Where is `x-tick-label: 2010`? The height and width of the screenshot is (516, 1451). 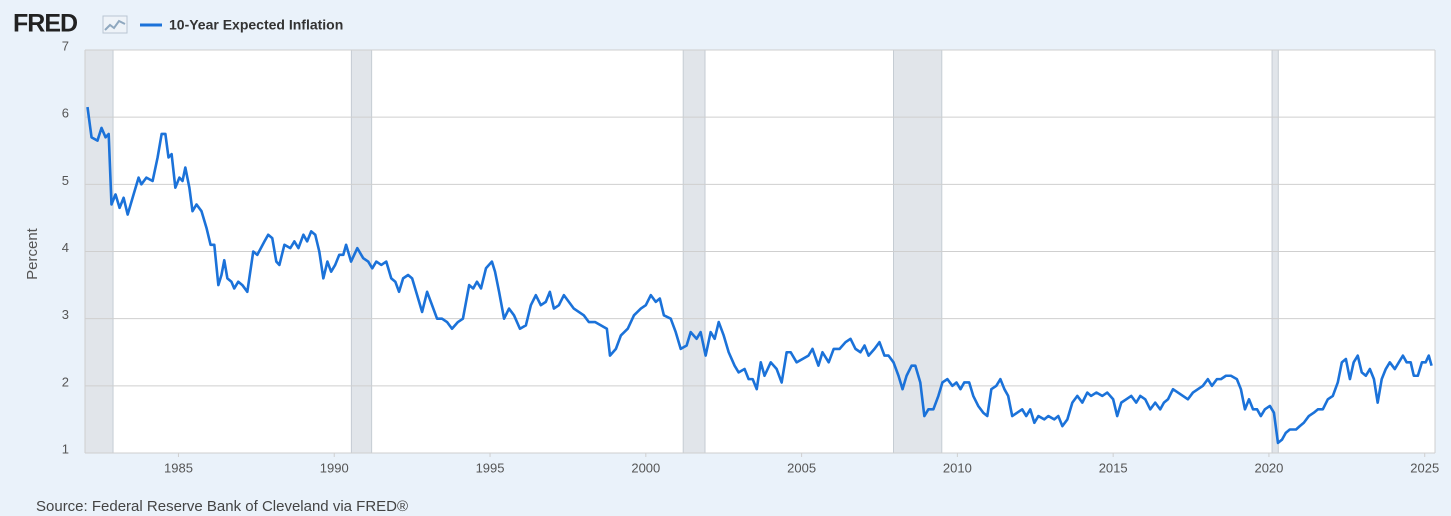 x-tick-label: 2010 is located at coordinates (957, 467).